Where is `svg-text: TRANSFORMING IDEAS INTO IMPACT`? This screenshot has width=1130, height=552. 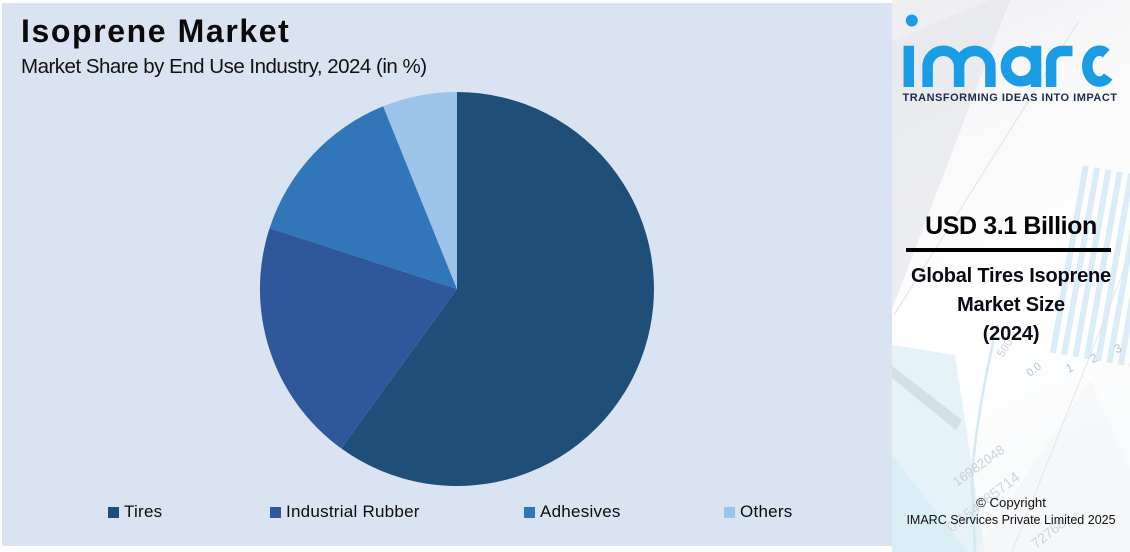 svg-text: TRANSFORMING IDEAS INTO IMPACT is located at coordinates (1009, 98).